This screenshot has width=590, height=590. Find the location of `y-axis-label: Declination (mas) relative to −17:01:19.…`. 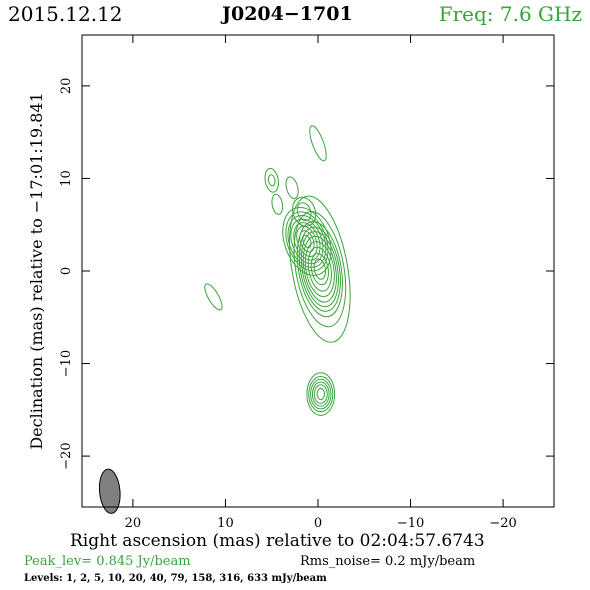

y-axis-label: Declination (mas) relative to −17:01:19.… is located at coordinates (36, 270).